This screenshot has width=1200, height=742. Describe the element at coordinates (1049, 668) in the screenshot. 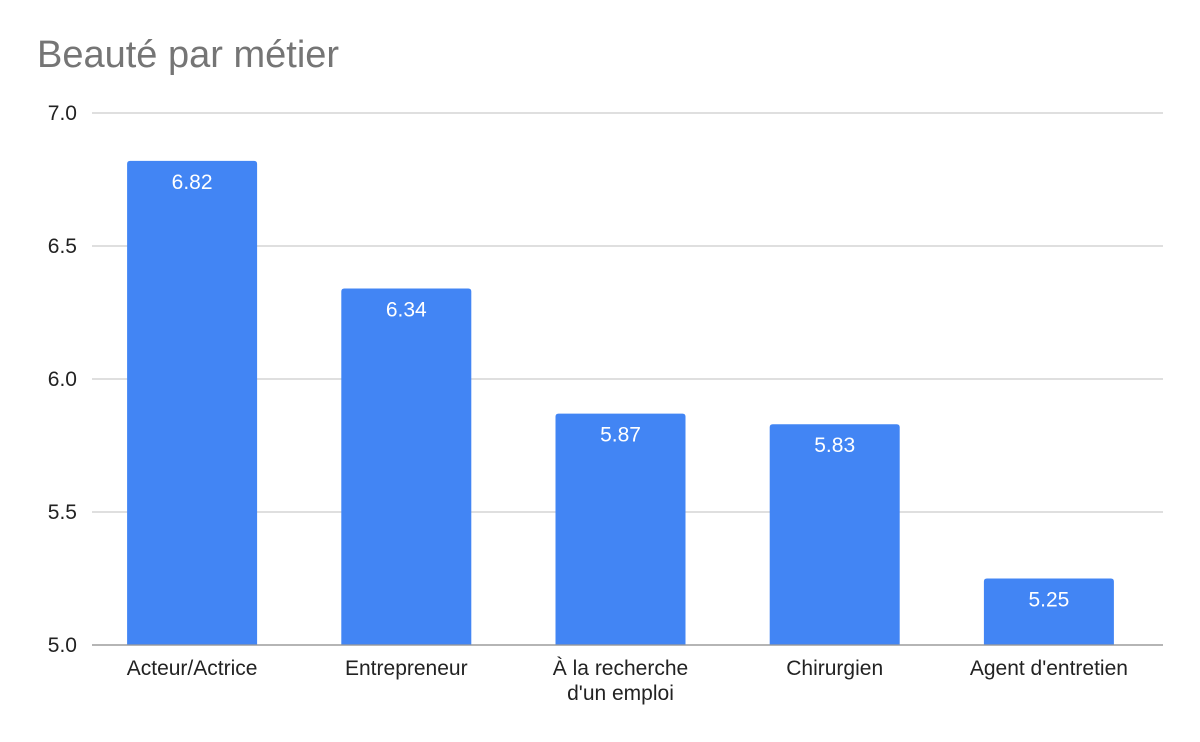

I see `x-tick-label: Agent d'entretien` at that location.